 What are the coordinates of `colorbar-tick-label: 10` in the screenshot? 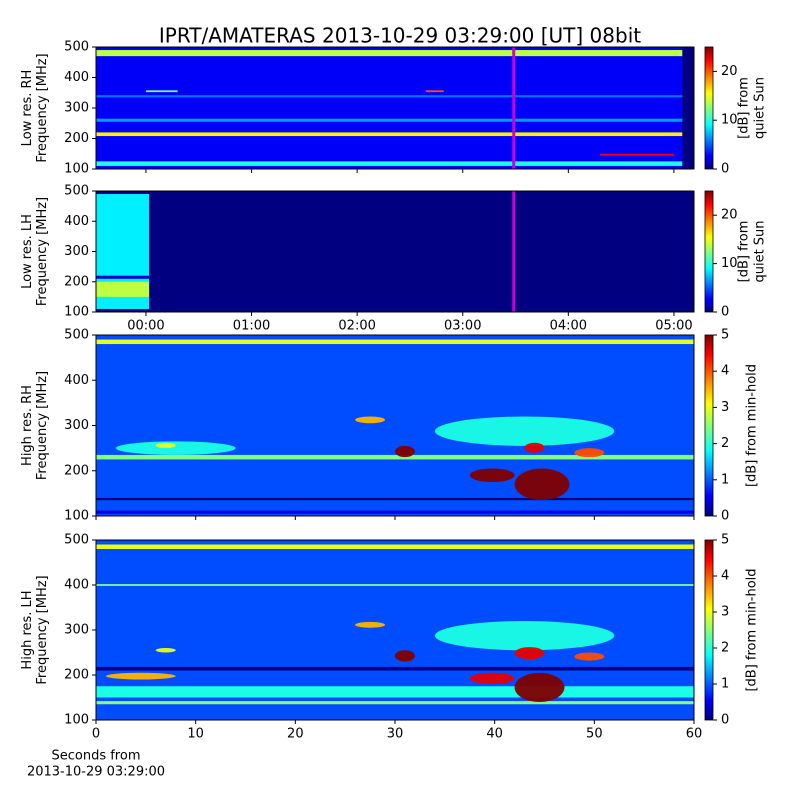 It's located at (729, 263).